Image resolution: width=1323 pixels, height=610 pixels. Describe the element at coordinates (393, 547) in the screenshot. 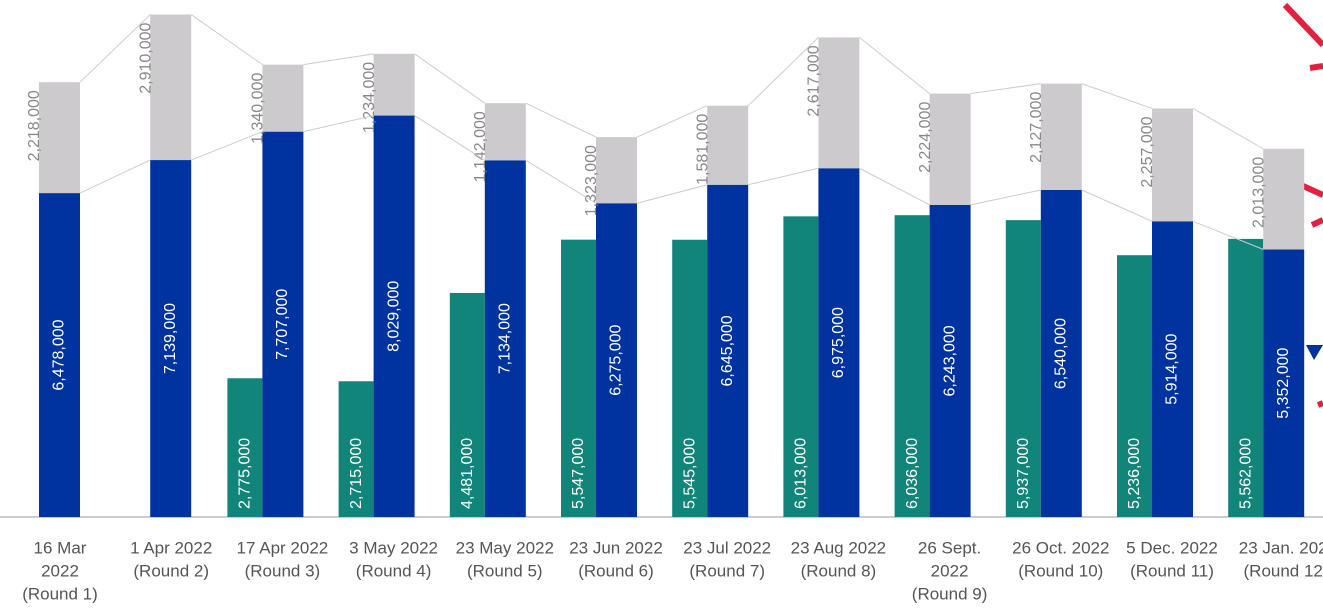

I see `x-tick-label: 3 May 2022` at that location.